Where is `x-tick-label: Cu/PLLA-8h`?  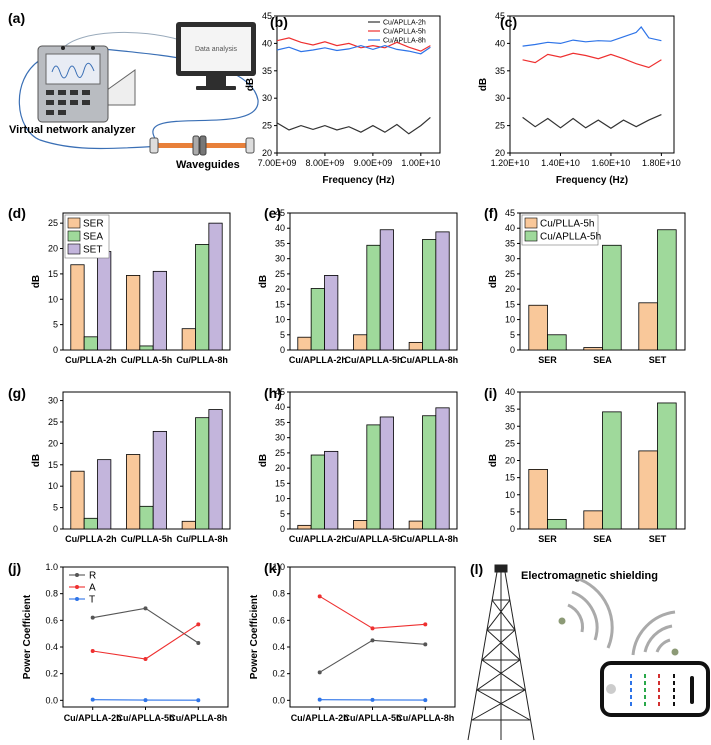
x-tick-label: Cu/PLLA-8h is located at coordinates (202, 360).